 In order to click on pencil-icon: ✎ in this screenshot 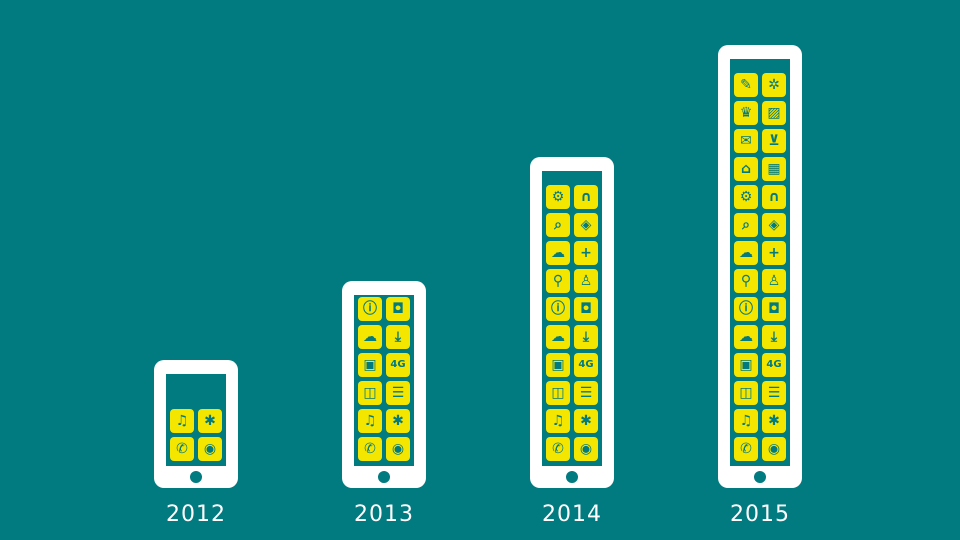, I will do `click(746, 85)`.